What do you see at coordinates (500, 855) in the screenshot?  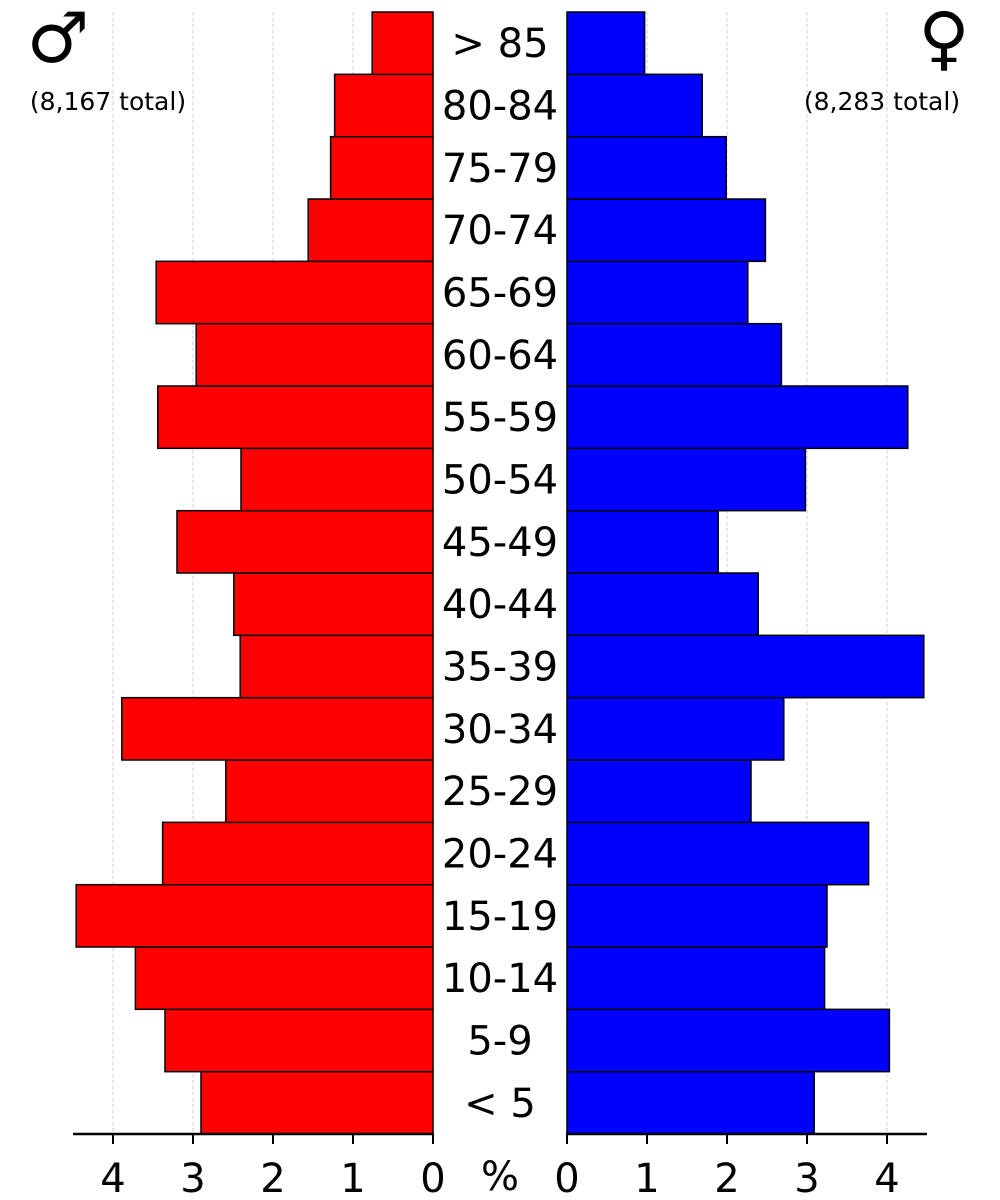 I see `age-group-label: 20-24` at bounding box center [500, 855].